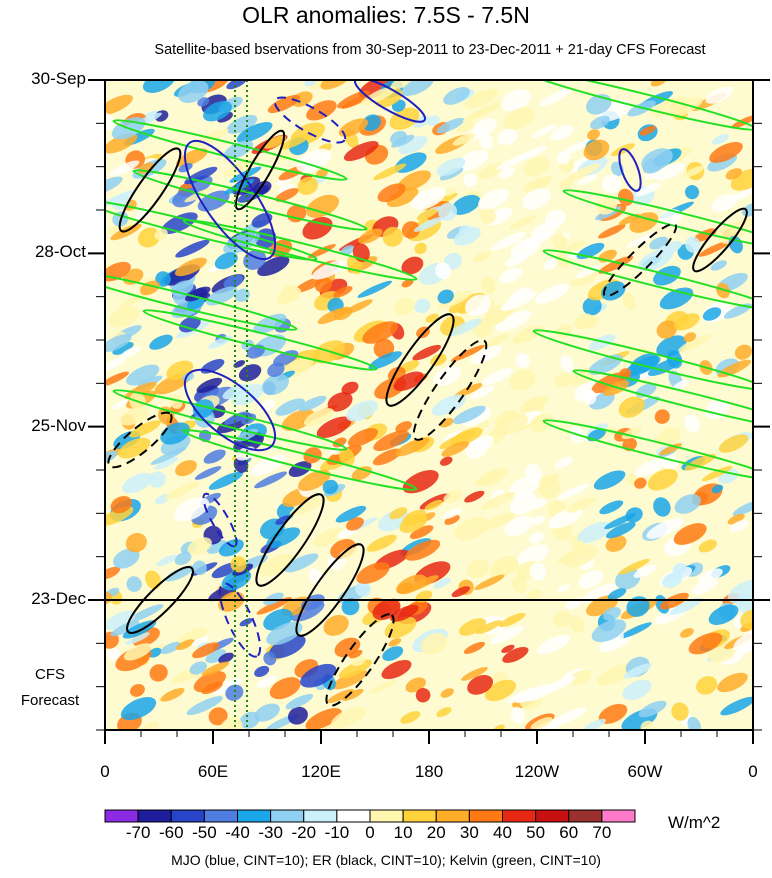 The image size is (772, 878). I want to click on mjo-contour, so click(390, 101).